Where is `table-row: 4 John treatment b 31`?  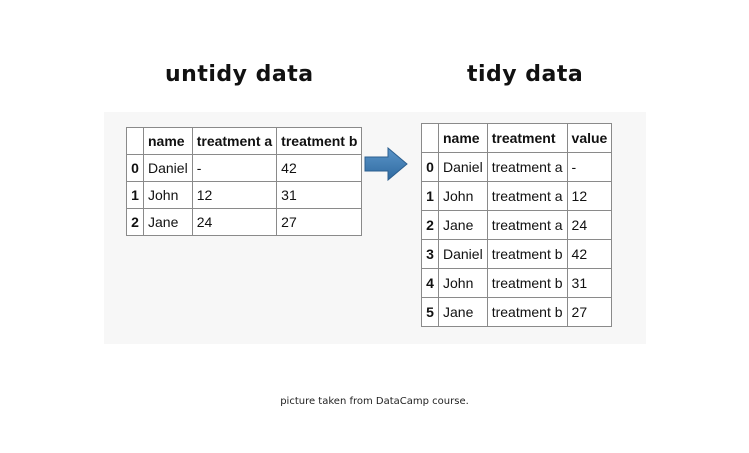
table-row: 4 John treatment b 31 is located at coordinates (517, 283).